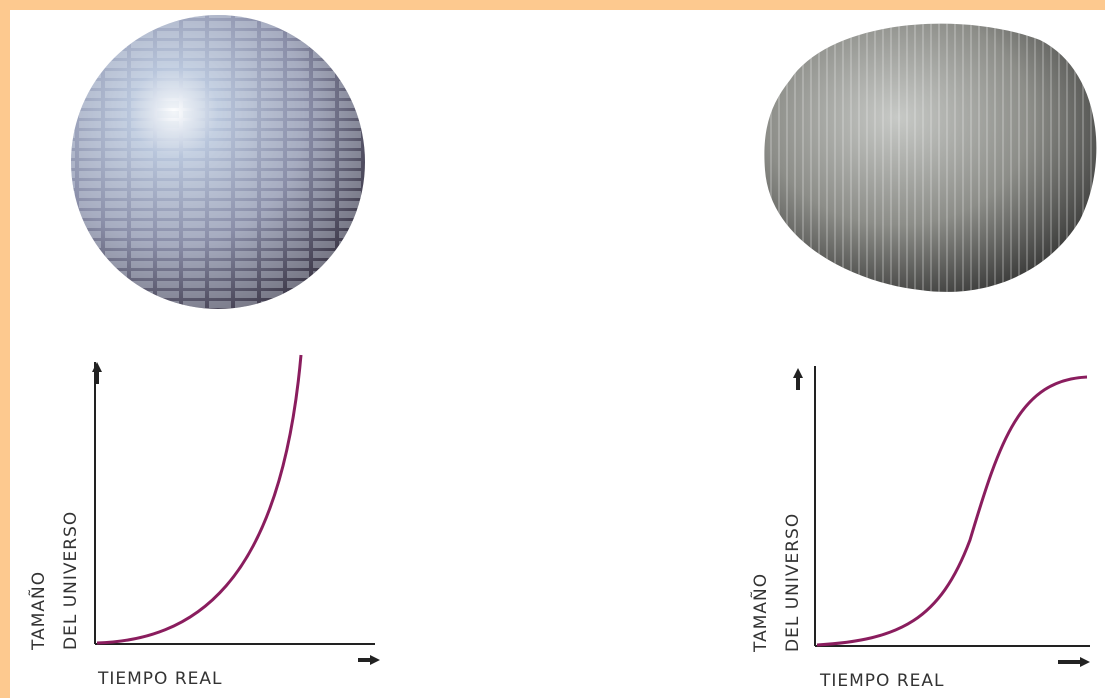 Image resolution: width=1105 pixels, height=698 pixels. Describe the element at coordinates (930, 157) in the screenshot. I see `irregular-texture` at that location.